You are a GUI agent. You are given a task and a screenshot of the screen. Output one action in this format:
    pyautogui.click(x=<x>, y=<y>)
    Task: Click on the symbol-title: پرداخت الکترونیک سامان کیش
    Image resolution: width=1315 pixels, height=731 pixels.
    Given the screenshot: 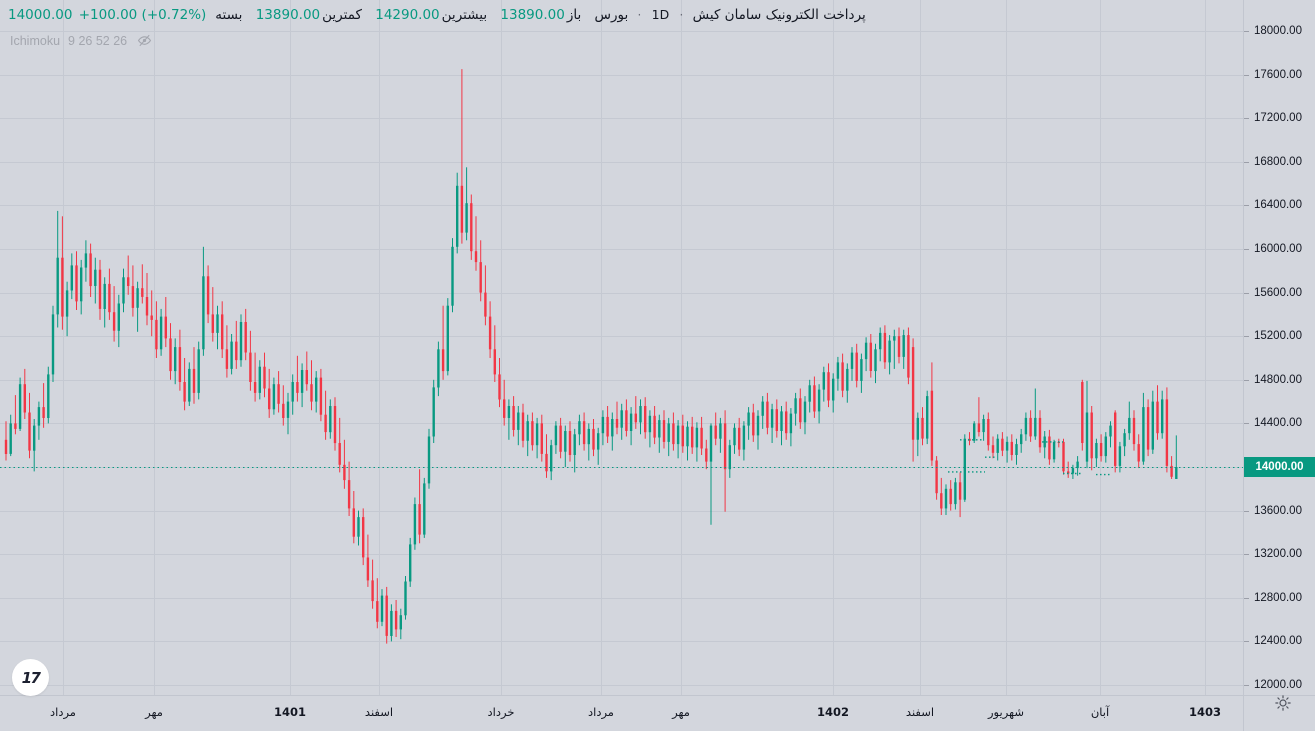 What is the action you would take?
    pyautogui.click(x=779, y=15)
    